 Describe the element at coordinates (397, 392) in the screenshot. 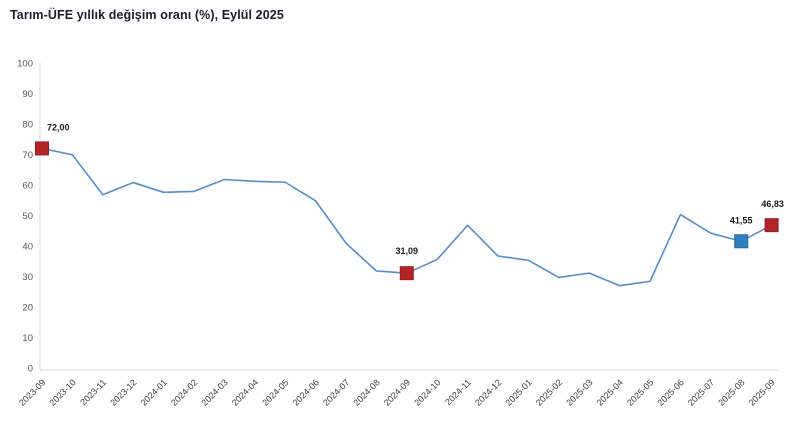

I see `x-tick-label: 2024-09` at that location.